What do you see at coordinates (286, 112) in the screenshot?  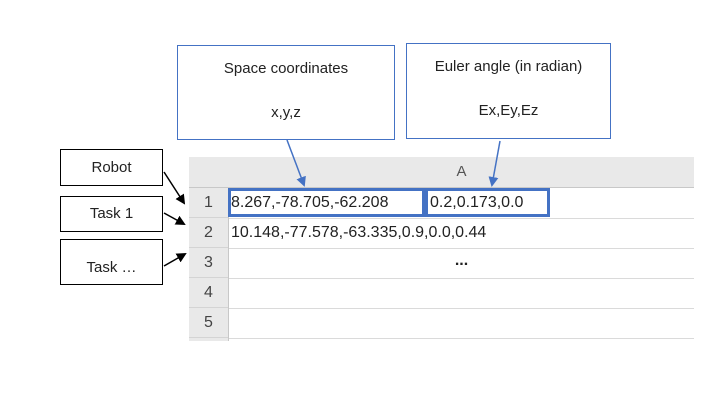 I see `space-coordinates-vars: x,y,z` at bounding box center [286, 112].